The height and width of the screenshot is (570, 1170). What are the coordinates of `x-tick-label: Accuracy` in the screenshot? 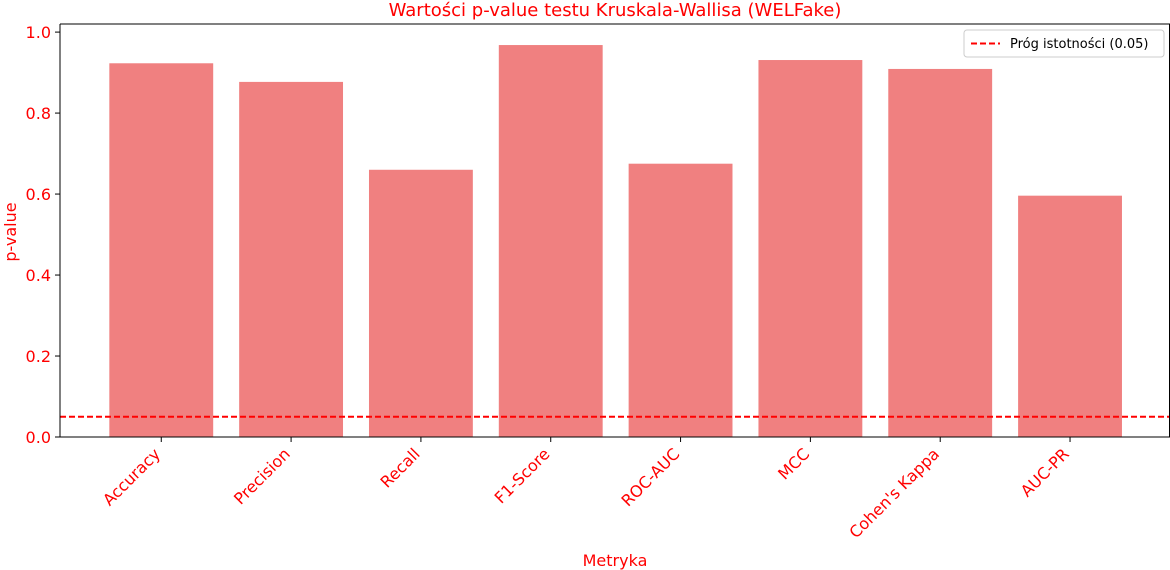 It's located at (131, 476).